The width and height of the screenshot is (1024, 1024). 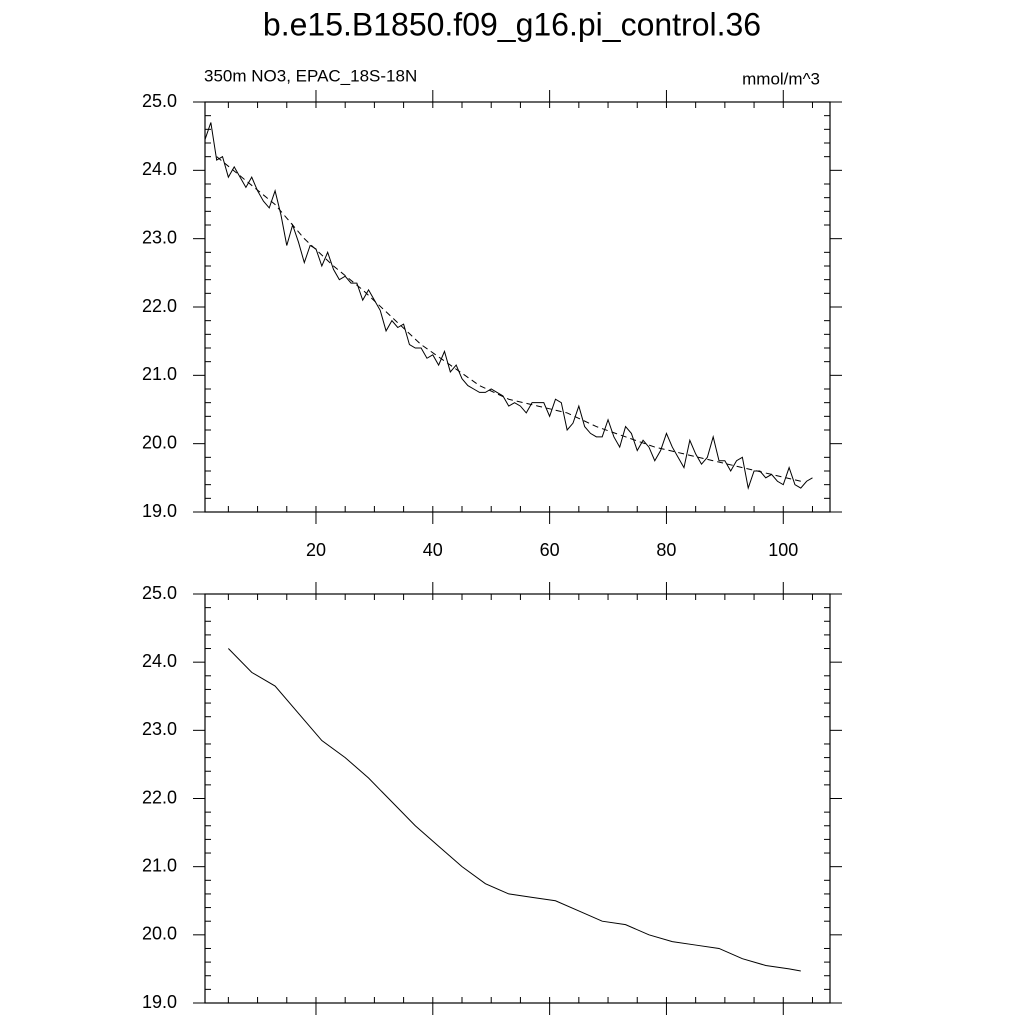 What do you see at coordinates (512, 24) in the screenshot?
I see `chart-title: b.e15.B1850.f09_g16.pi_control.36` at bounding box center [512, 24].